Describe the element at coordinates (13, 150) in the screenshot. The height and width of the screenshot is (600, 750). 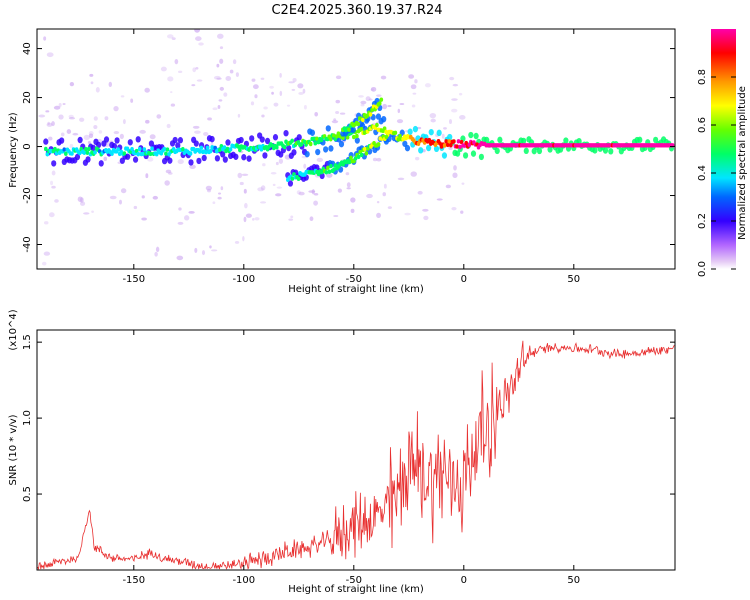
I see `spectrogram-y-label: Frequency (Hz)` at that location.